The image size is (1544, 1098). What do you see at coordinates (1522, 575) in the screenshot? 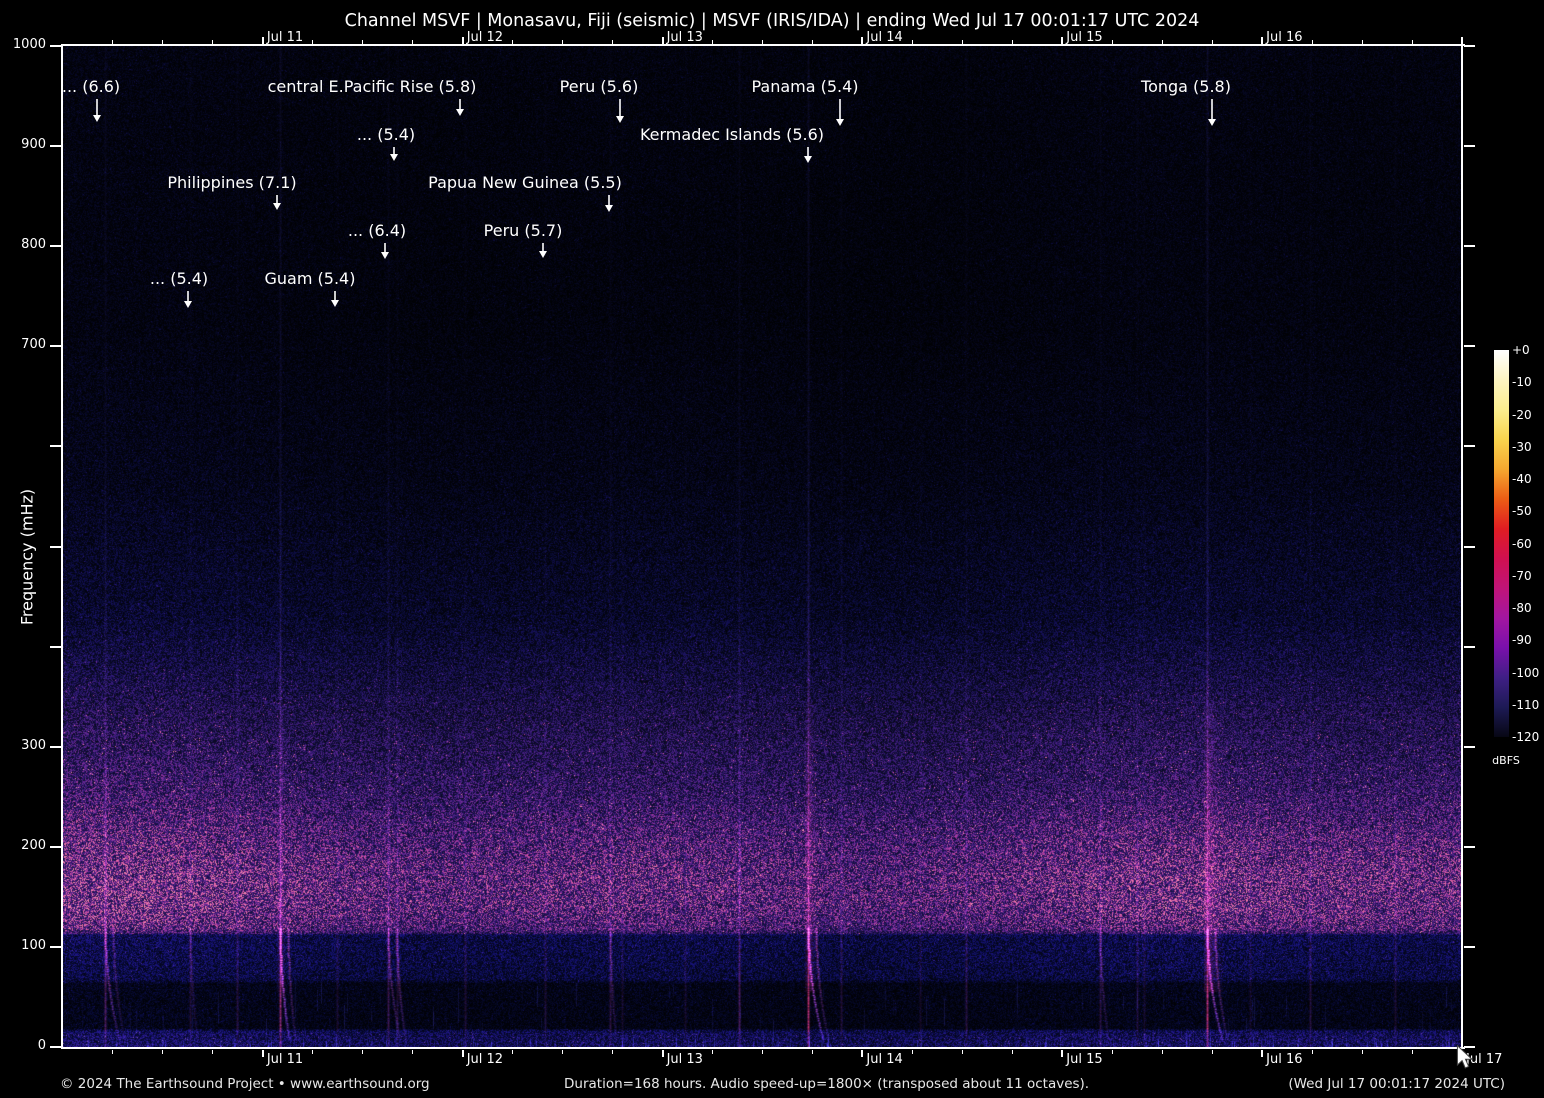
I see `colorbar-tick-label: -70` at bounding box center [1522, 575].